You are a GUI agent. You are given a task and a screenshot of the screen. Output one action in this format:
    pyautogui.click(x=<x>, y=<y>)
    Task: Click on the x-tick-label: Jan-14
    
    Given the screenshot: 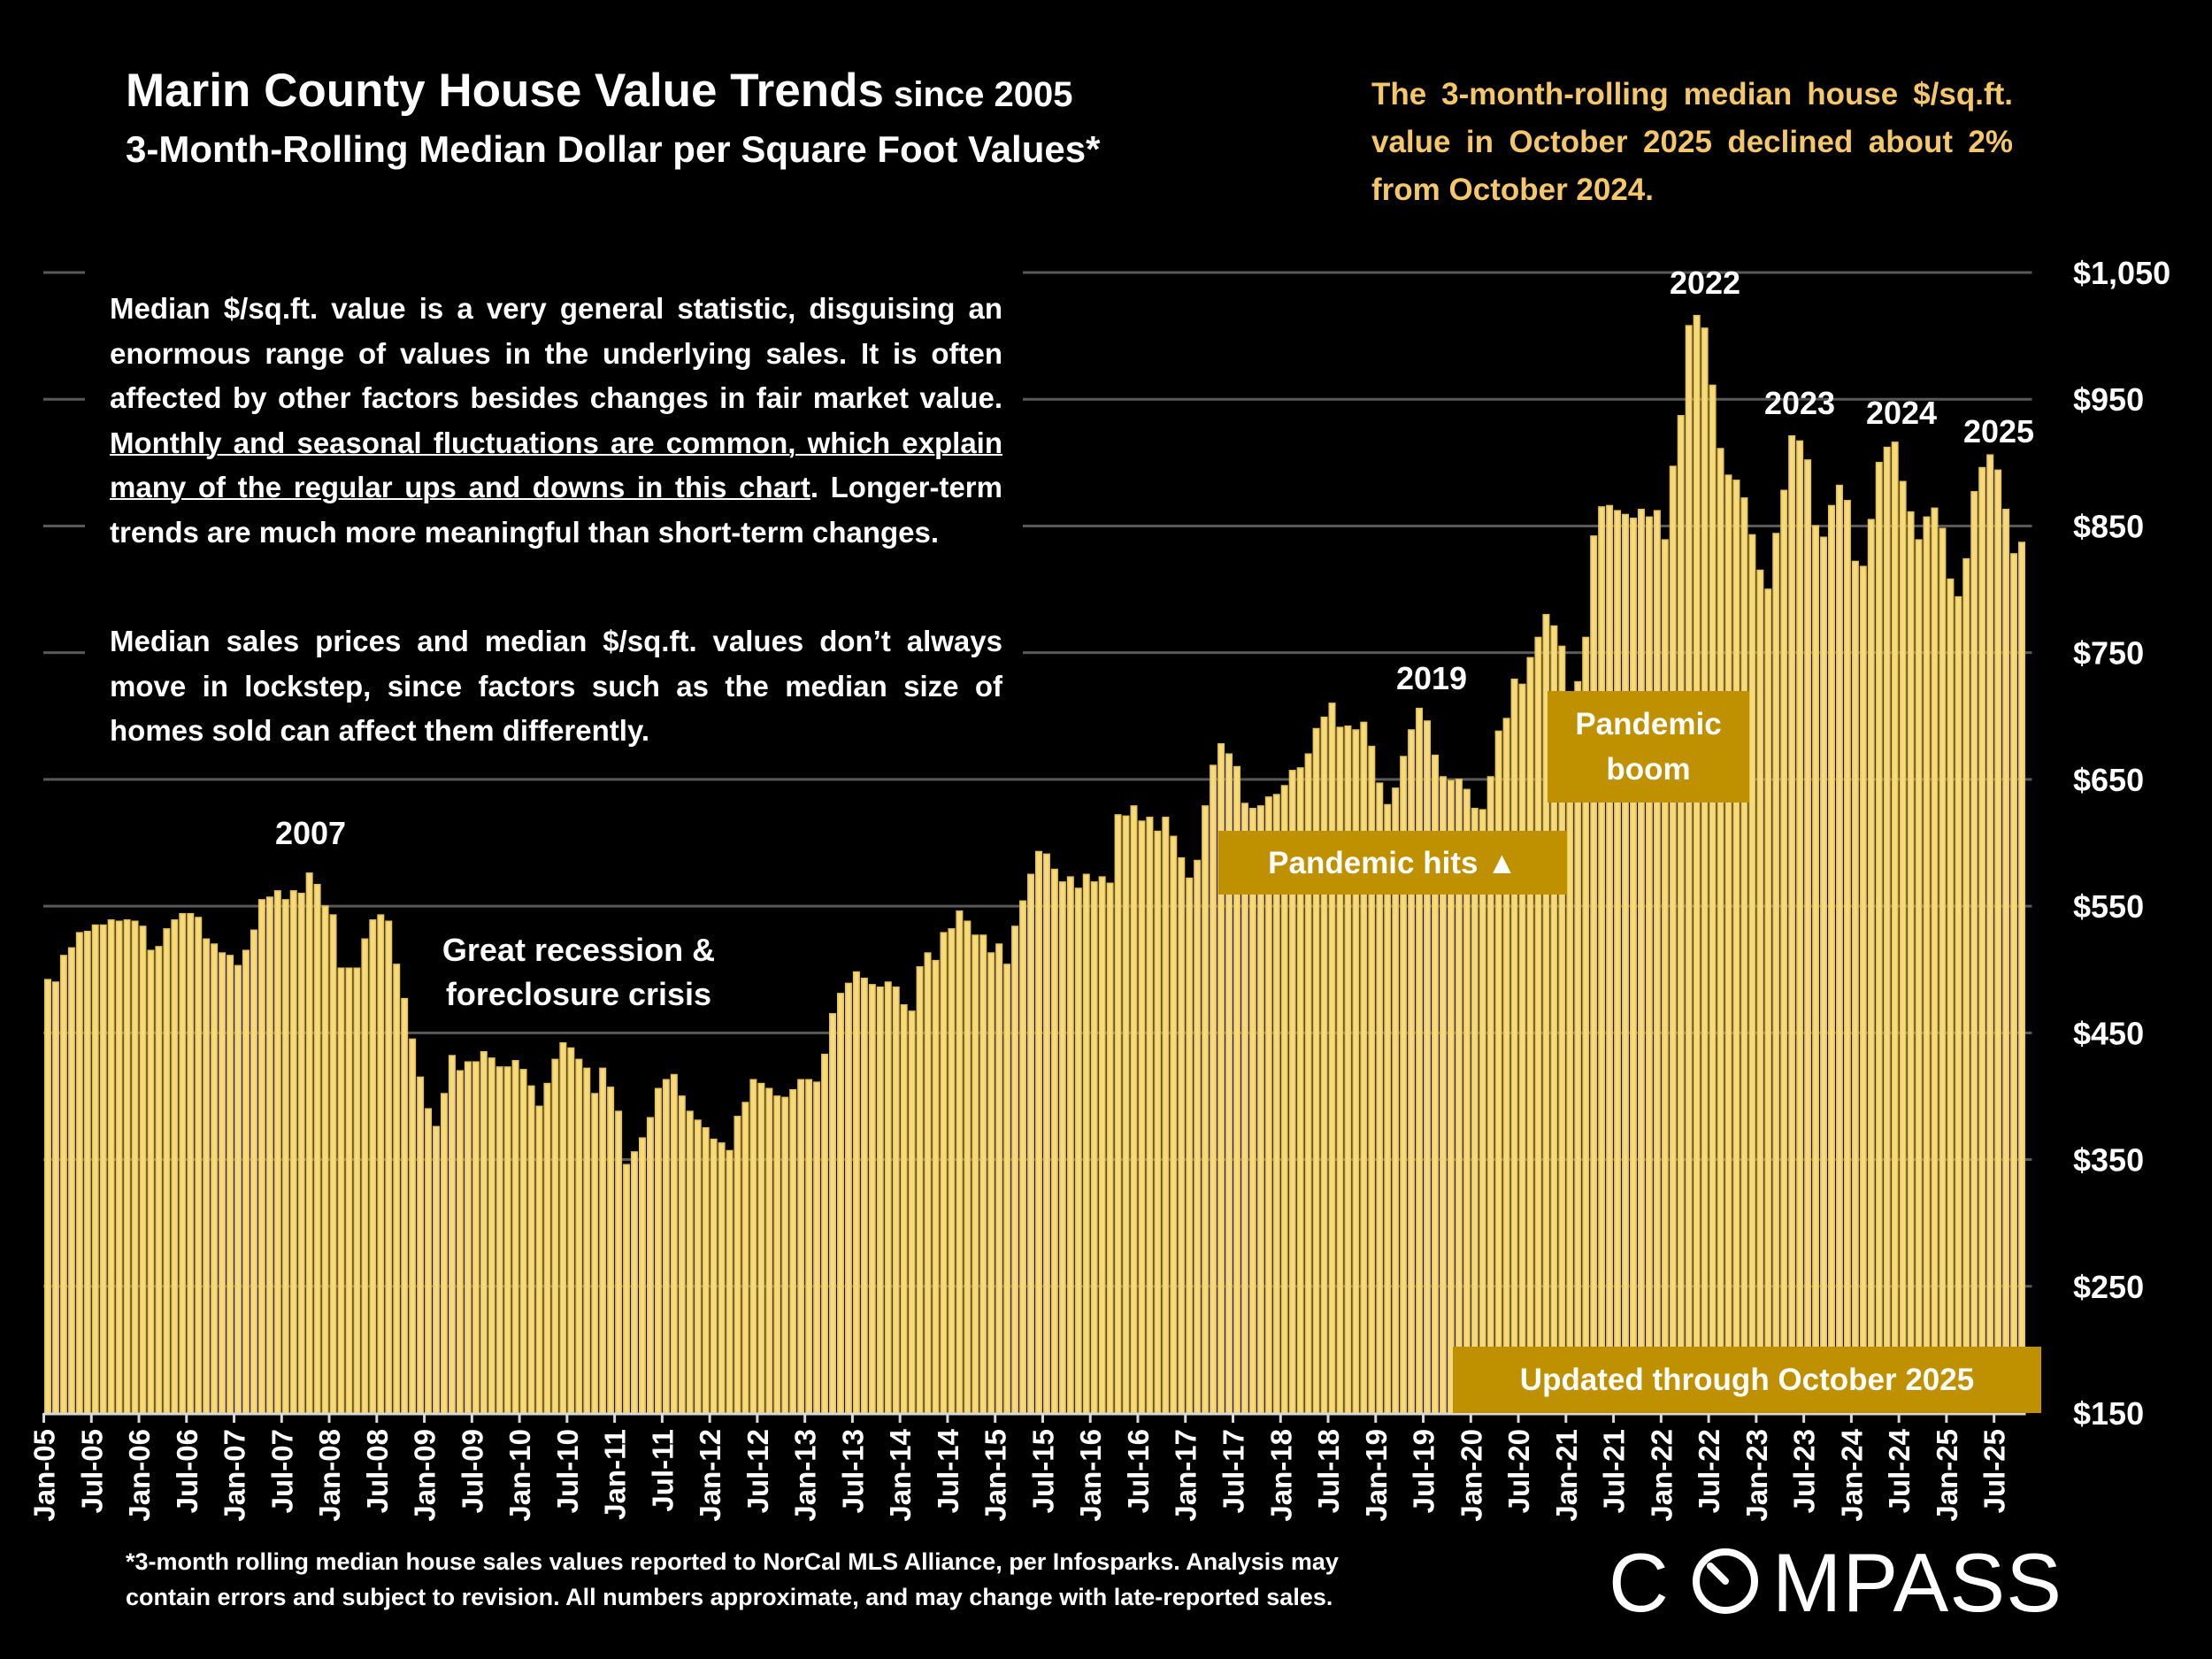 What is the action you would take?
    pyautogui.click(x=901, y=1474)
    